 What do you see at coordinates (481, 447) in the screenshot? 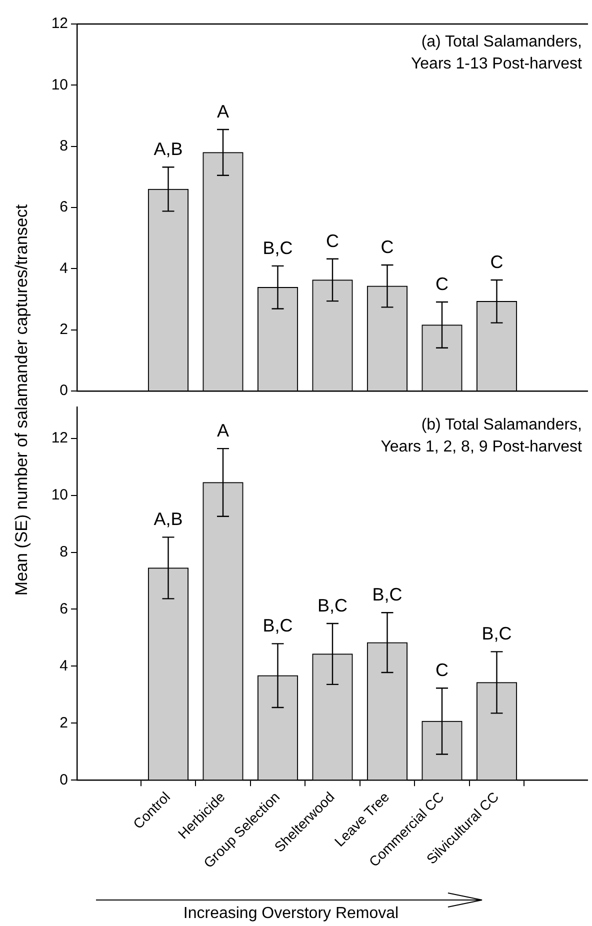
I see `text: Years 1, 2, 8, 9 Post-harvest` at bounding box center [481, 447].